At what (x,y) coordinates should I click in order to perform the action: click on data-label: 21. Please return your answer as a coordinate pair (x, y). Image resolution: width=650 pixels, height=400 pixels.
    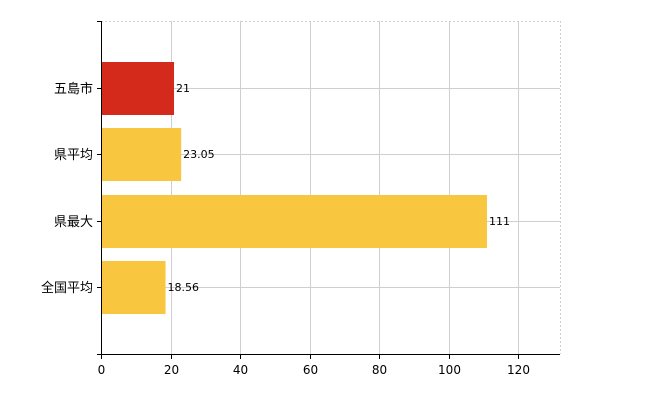
    Looking at the image, I should click on (183, 88).